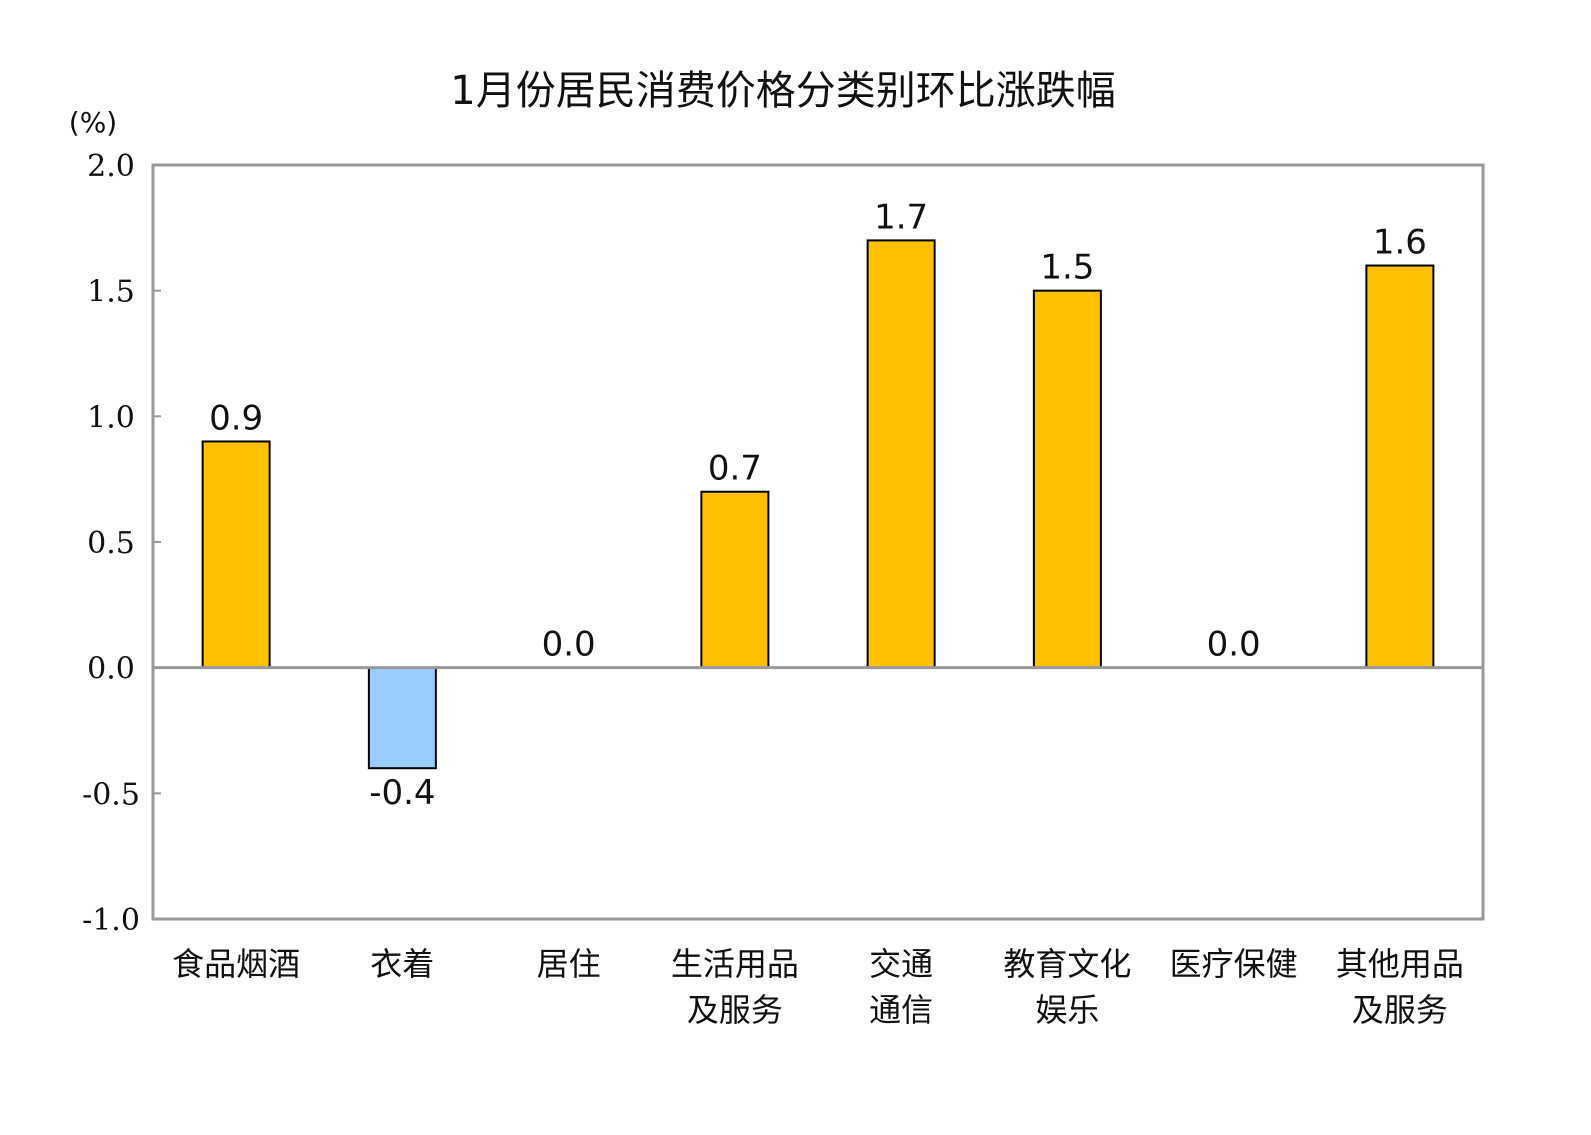  I want to click on y-tick-label: 1.0, so click(111, 417).